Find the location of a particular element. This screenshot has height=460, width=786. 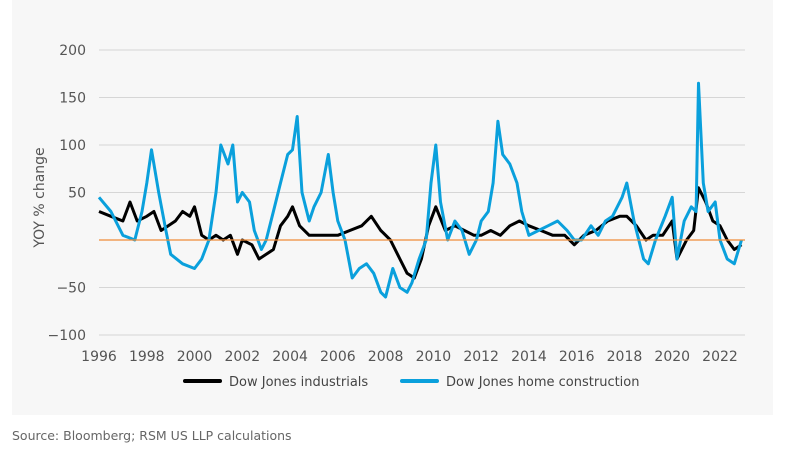

x-tick-label: 2018 is located at coordinates (625, 357).